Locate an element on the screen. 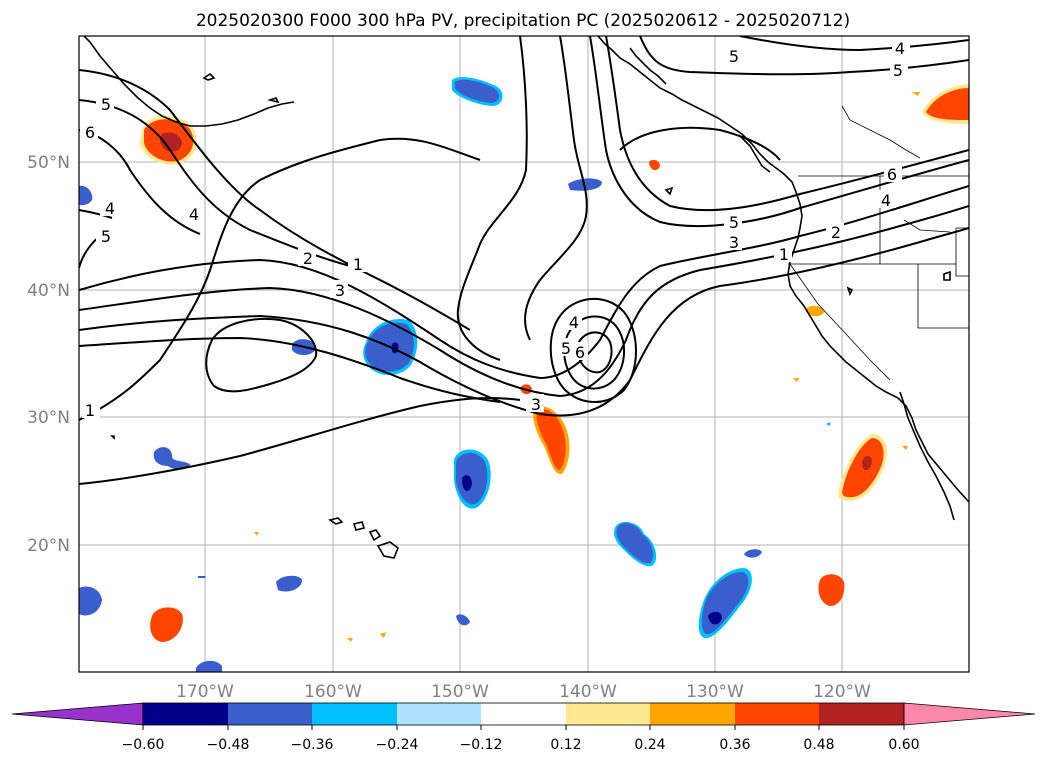 The height and width of the screenshot is (765, 1047). colorbar-ticks is located at coordinates (523, 727).